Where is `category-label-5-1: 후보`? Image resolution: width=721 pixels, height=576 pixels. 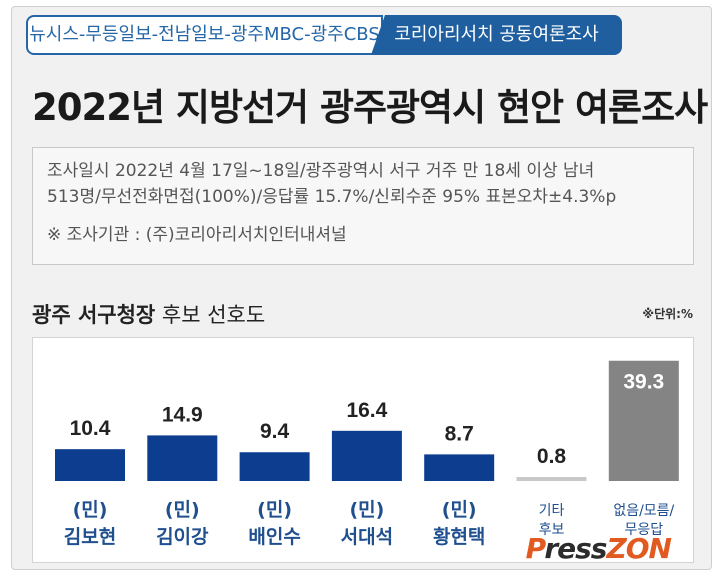
category-label-5-1: 후보 is located at coordinates (552, 530).